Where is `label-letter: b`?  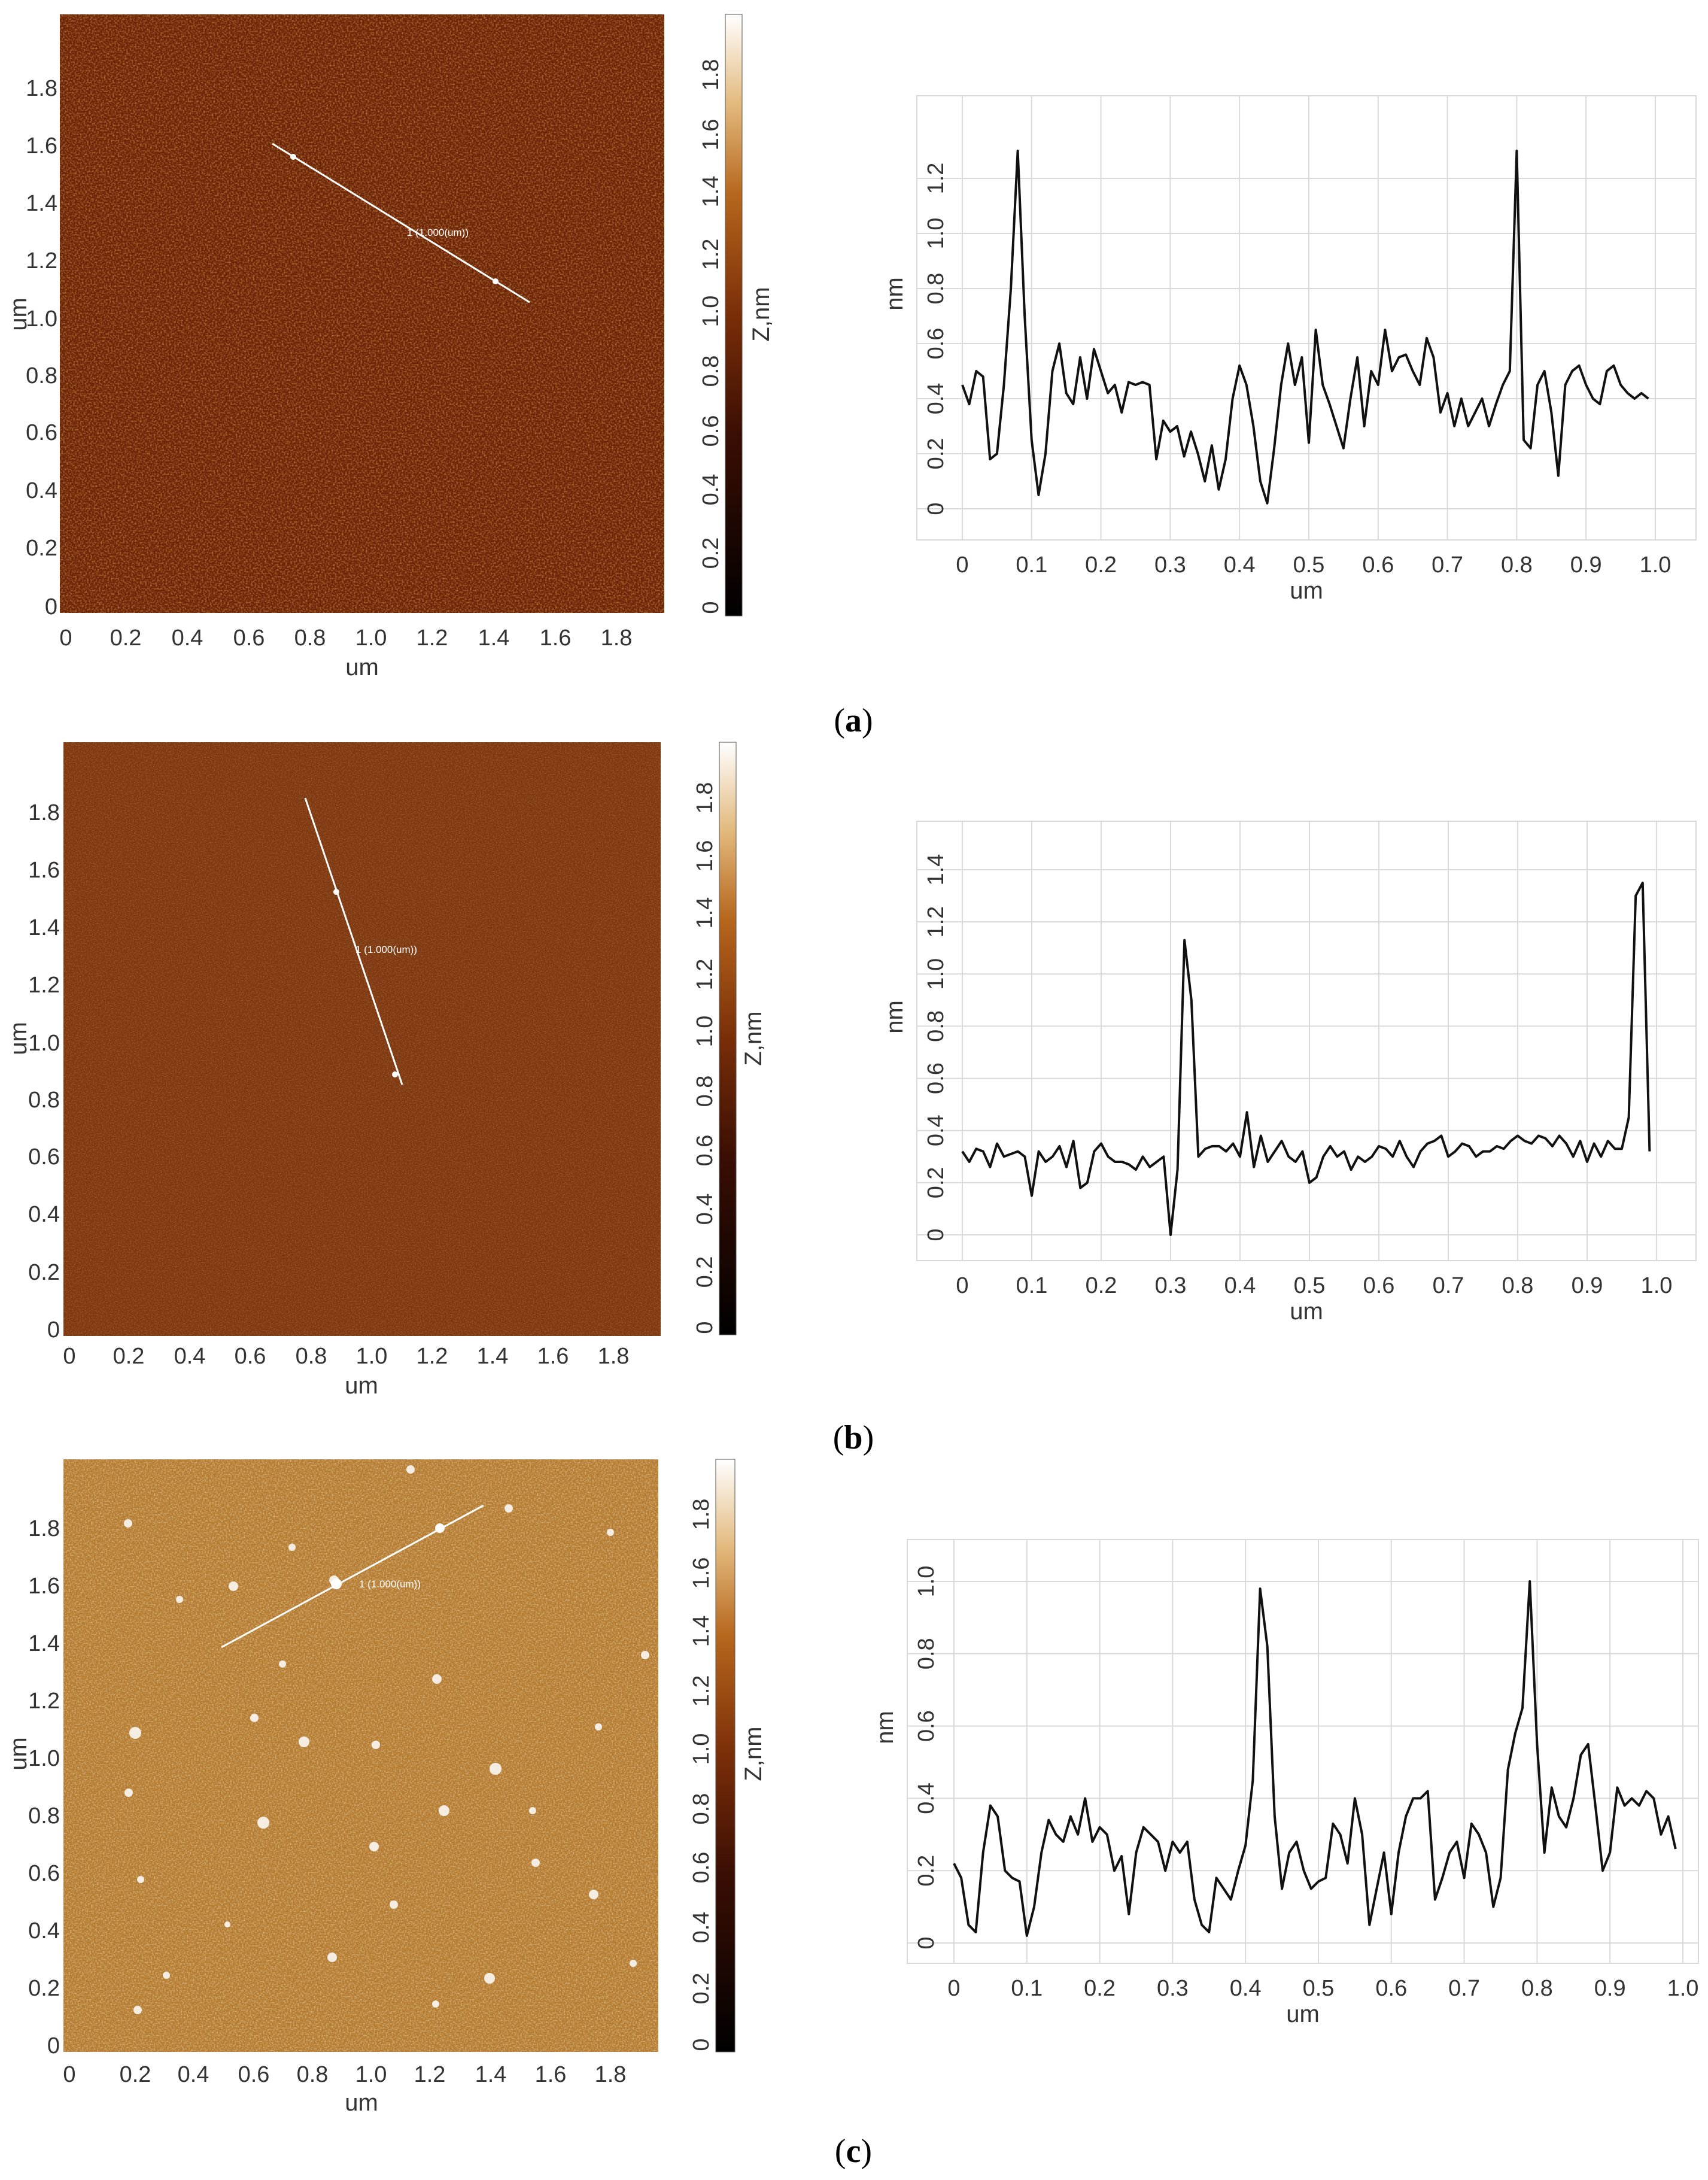
label-letter: b is located at coordinates (853, 1437).